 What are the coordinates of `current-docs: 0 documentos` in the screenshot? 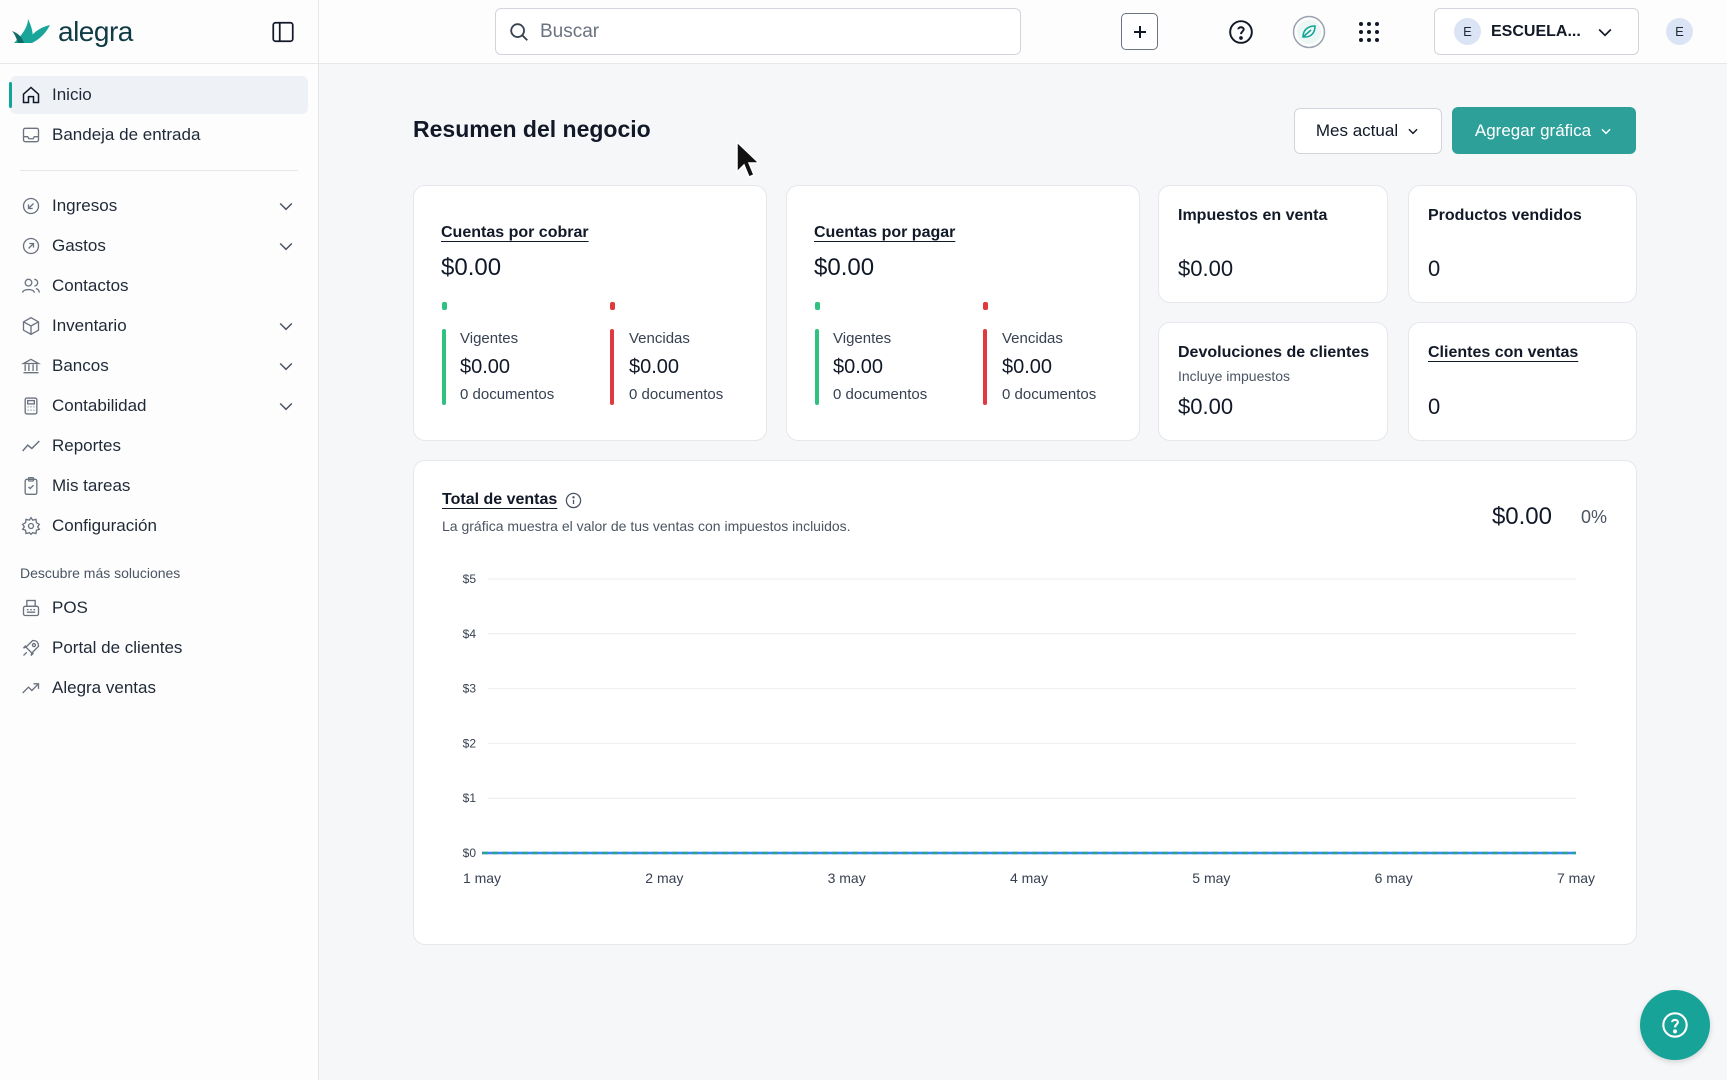 It's located at (880, 394).